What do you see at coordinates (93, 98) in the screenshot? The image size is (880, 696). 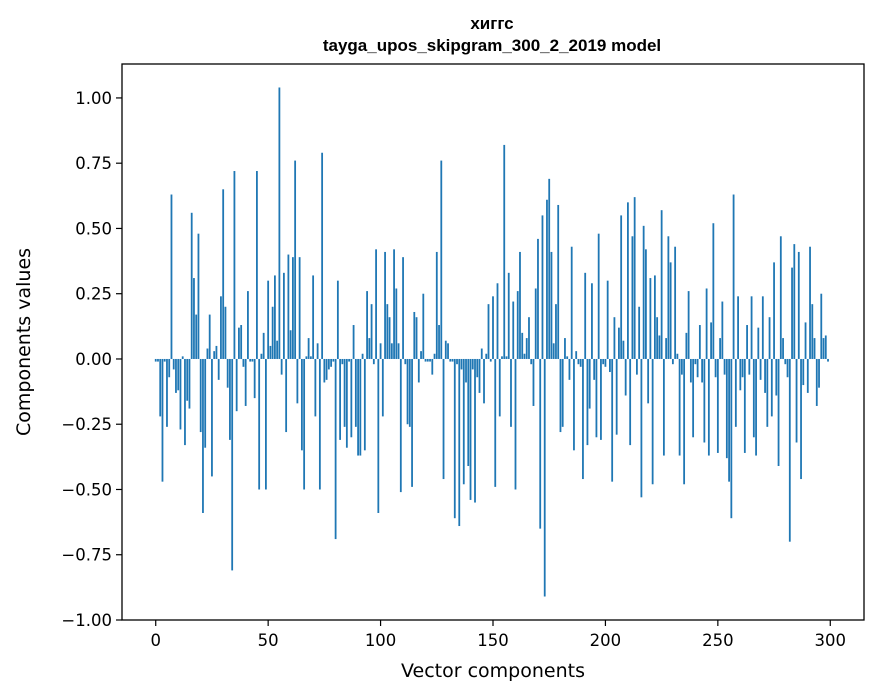 I see `y-tick-label: 1.00` at bounding box center [93, 98].